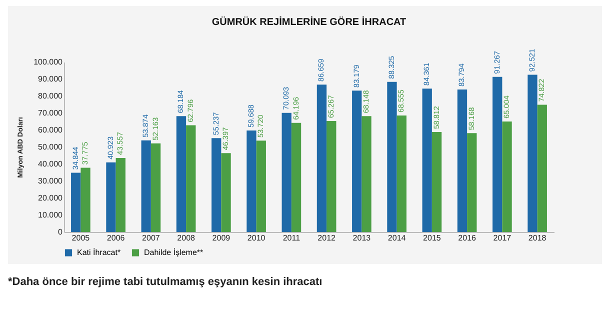 Image resolution: width=610 pixels, height=321 pixels. I want to click on x-tick-label: 2011, so click(291, 238).